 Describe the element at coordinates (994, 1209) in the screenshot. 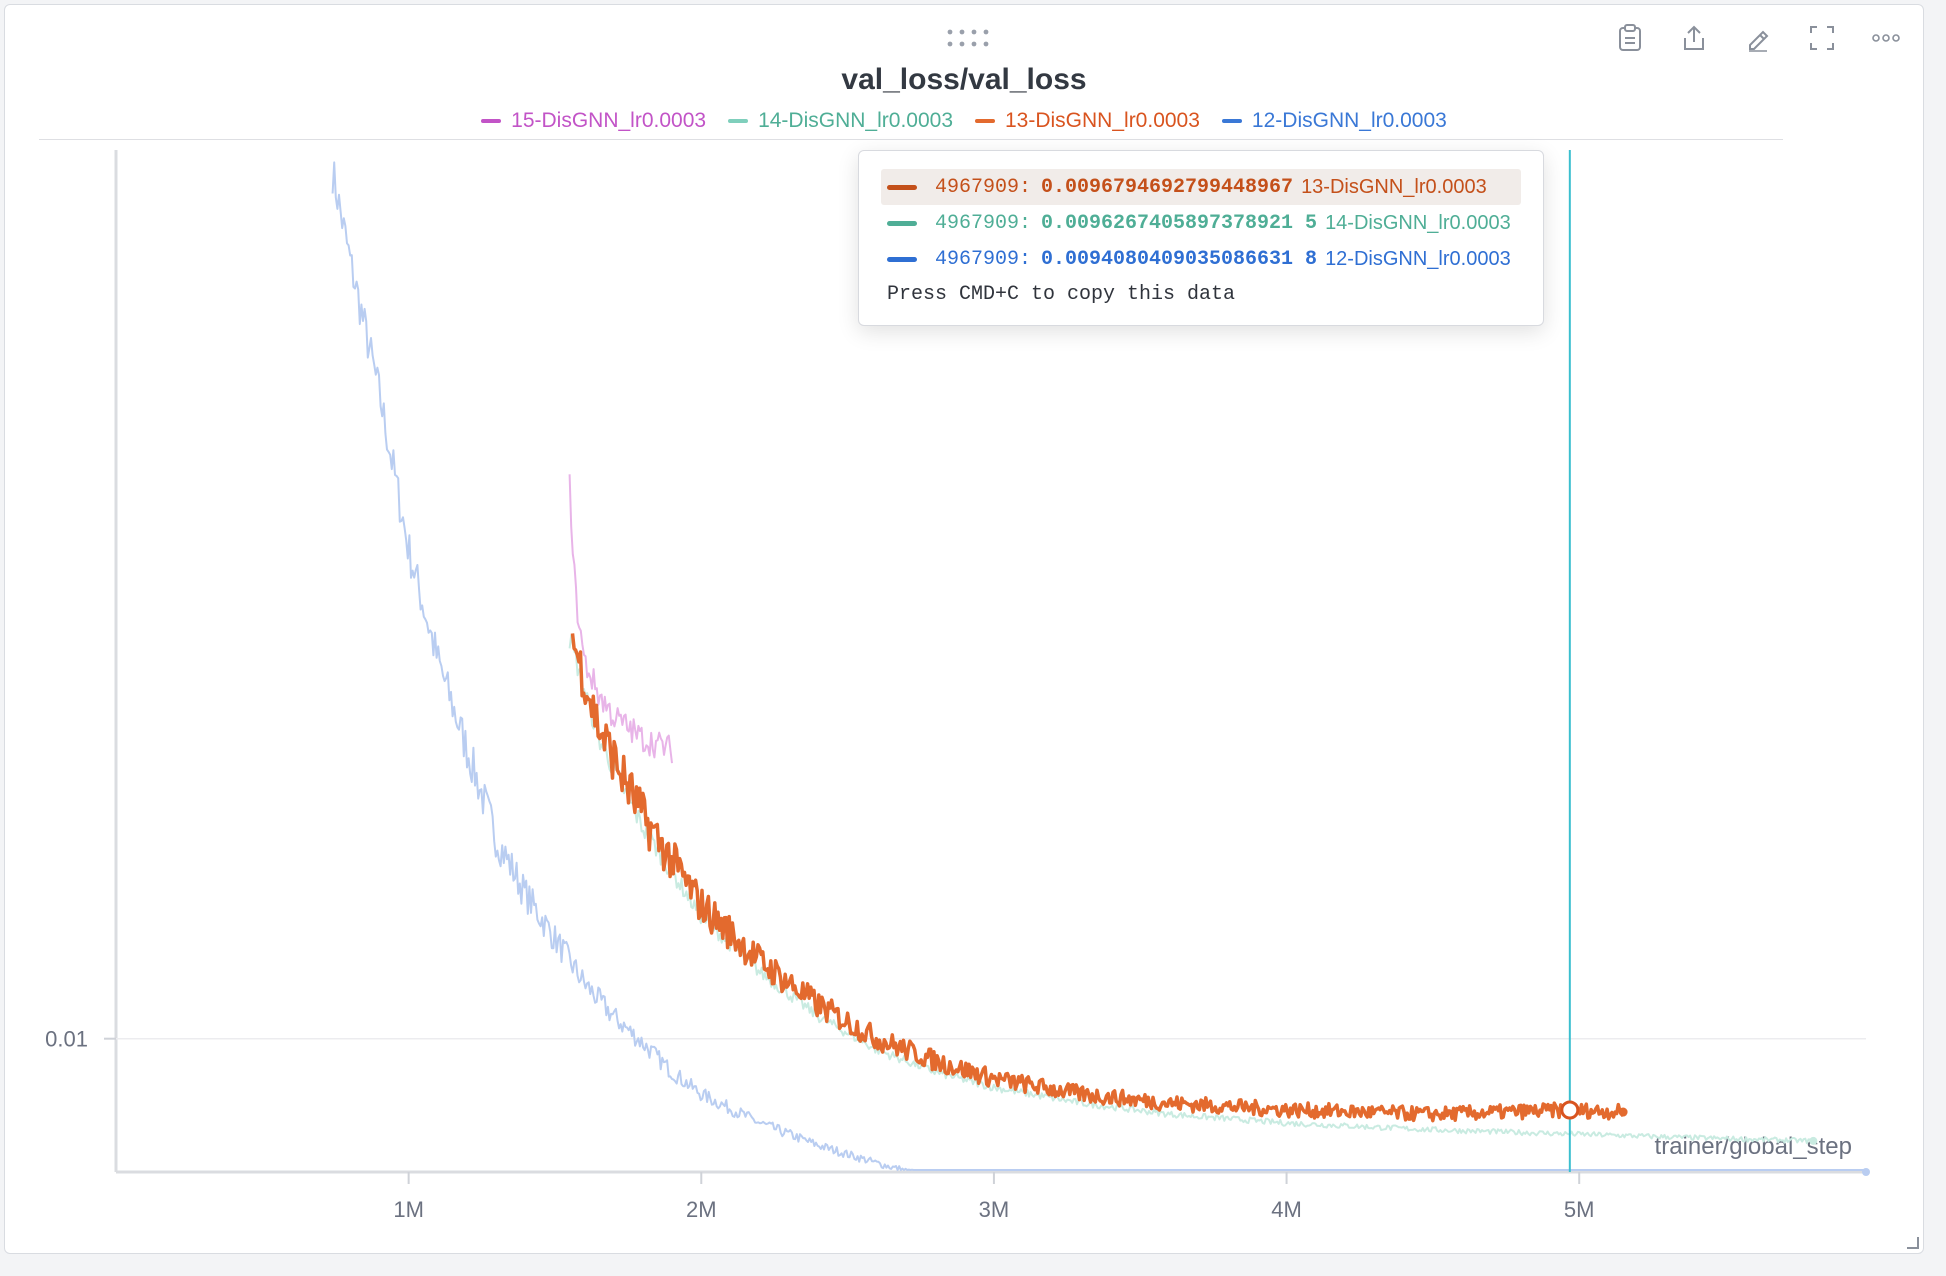

I see `x-tick-label: 3M` at that location.